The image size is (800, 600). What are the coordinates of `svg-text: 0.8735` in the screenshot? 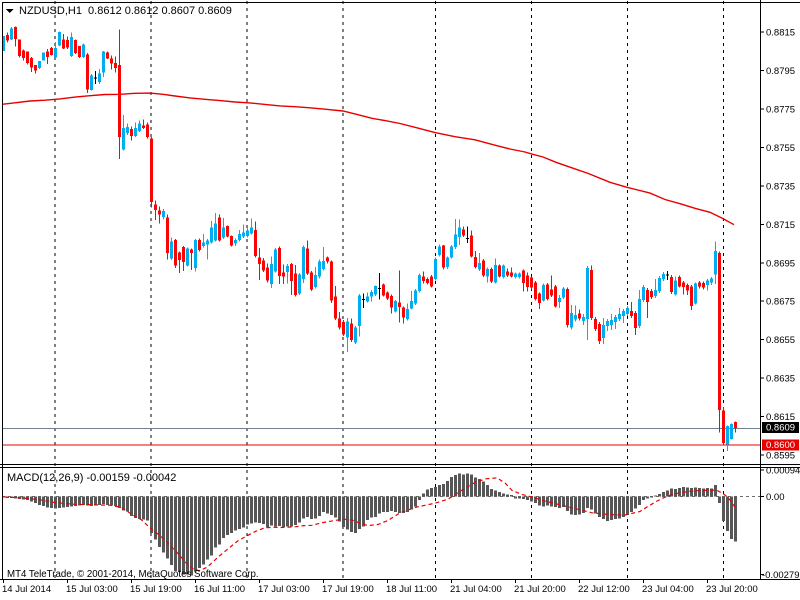 It's located at (780, 186).